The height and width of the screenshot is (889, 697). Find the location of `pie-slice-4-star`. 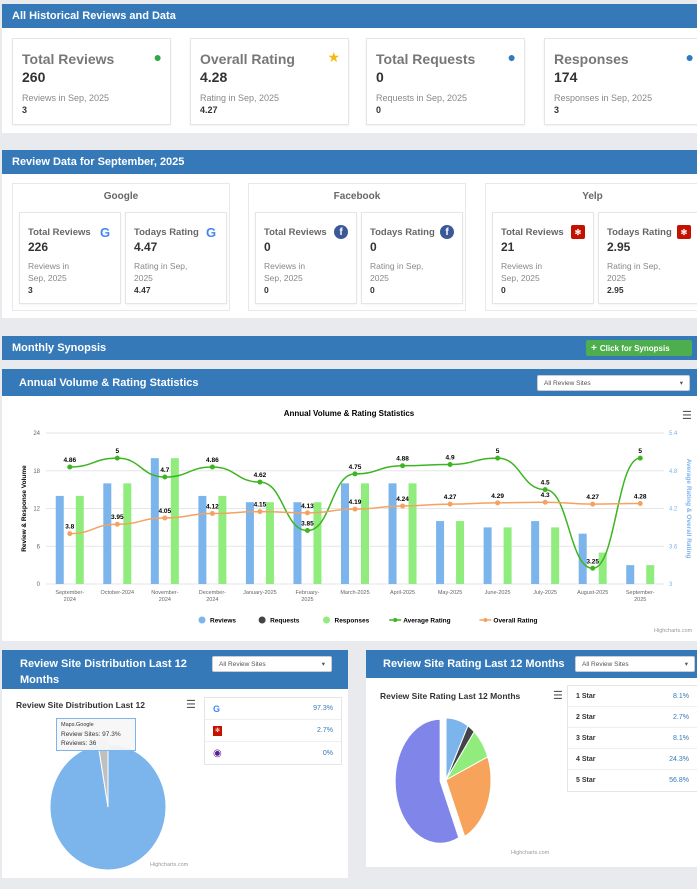

pie-slice-4-star is located at coordinates (468, 797).